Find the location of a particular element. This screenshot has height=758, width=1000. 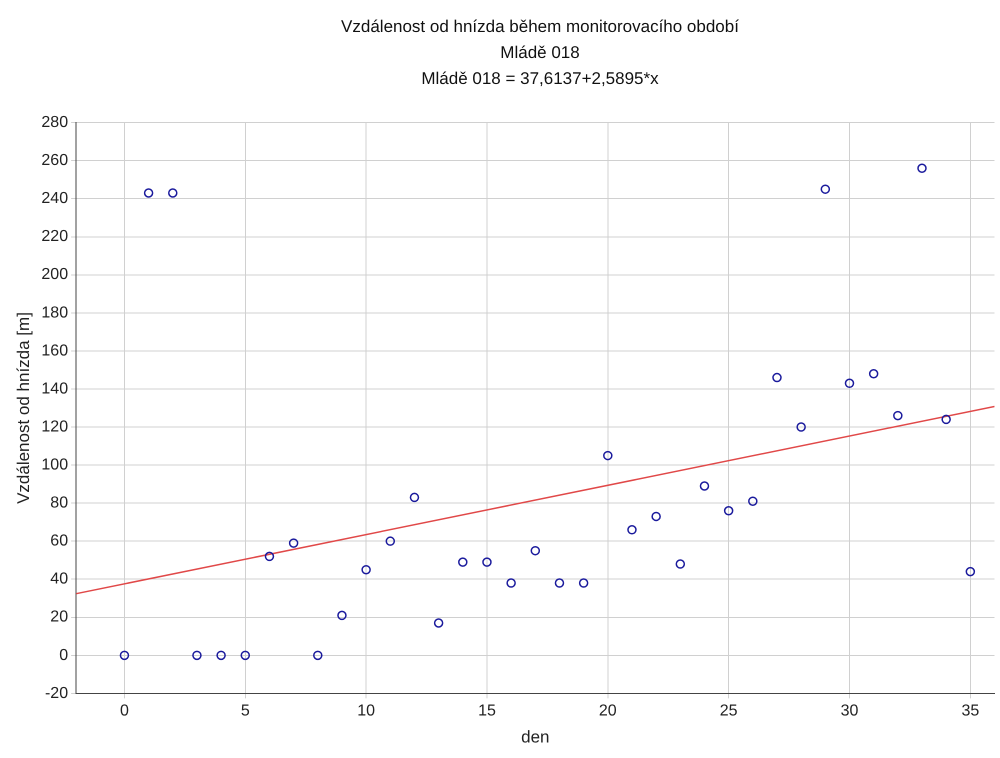

x-tick-label: 15 is located at coordinates (487, 711).